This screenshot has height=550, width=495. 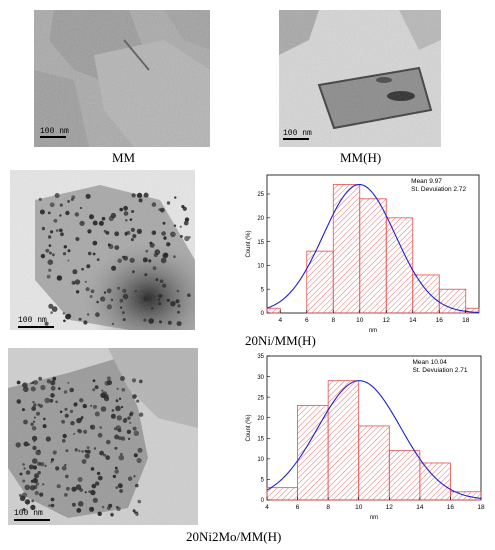 What do you see at coordinates (260, 357) in the screenshot?
I see `y-tick-label: 35` at bounding box center [260, 357].